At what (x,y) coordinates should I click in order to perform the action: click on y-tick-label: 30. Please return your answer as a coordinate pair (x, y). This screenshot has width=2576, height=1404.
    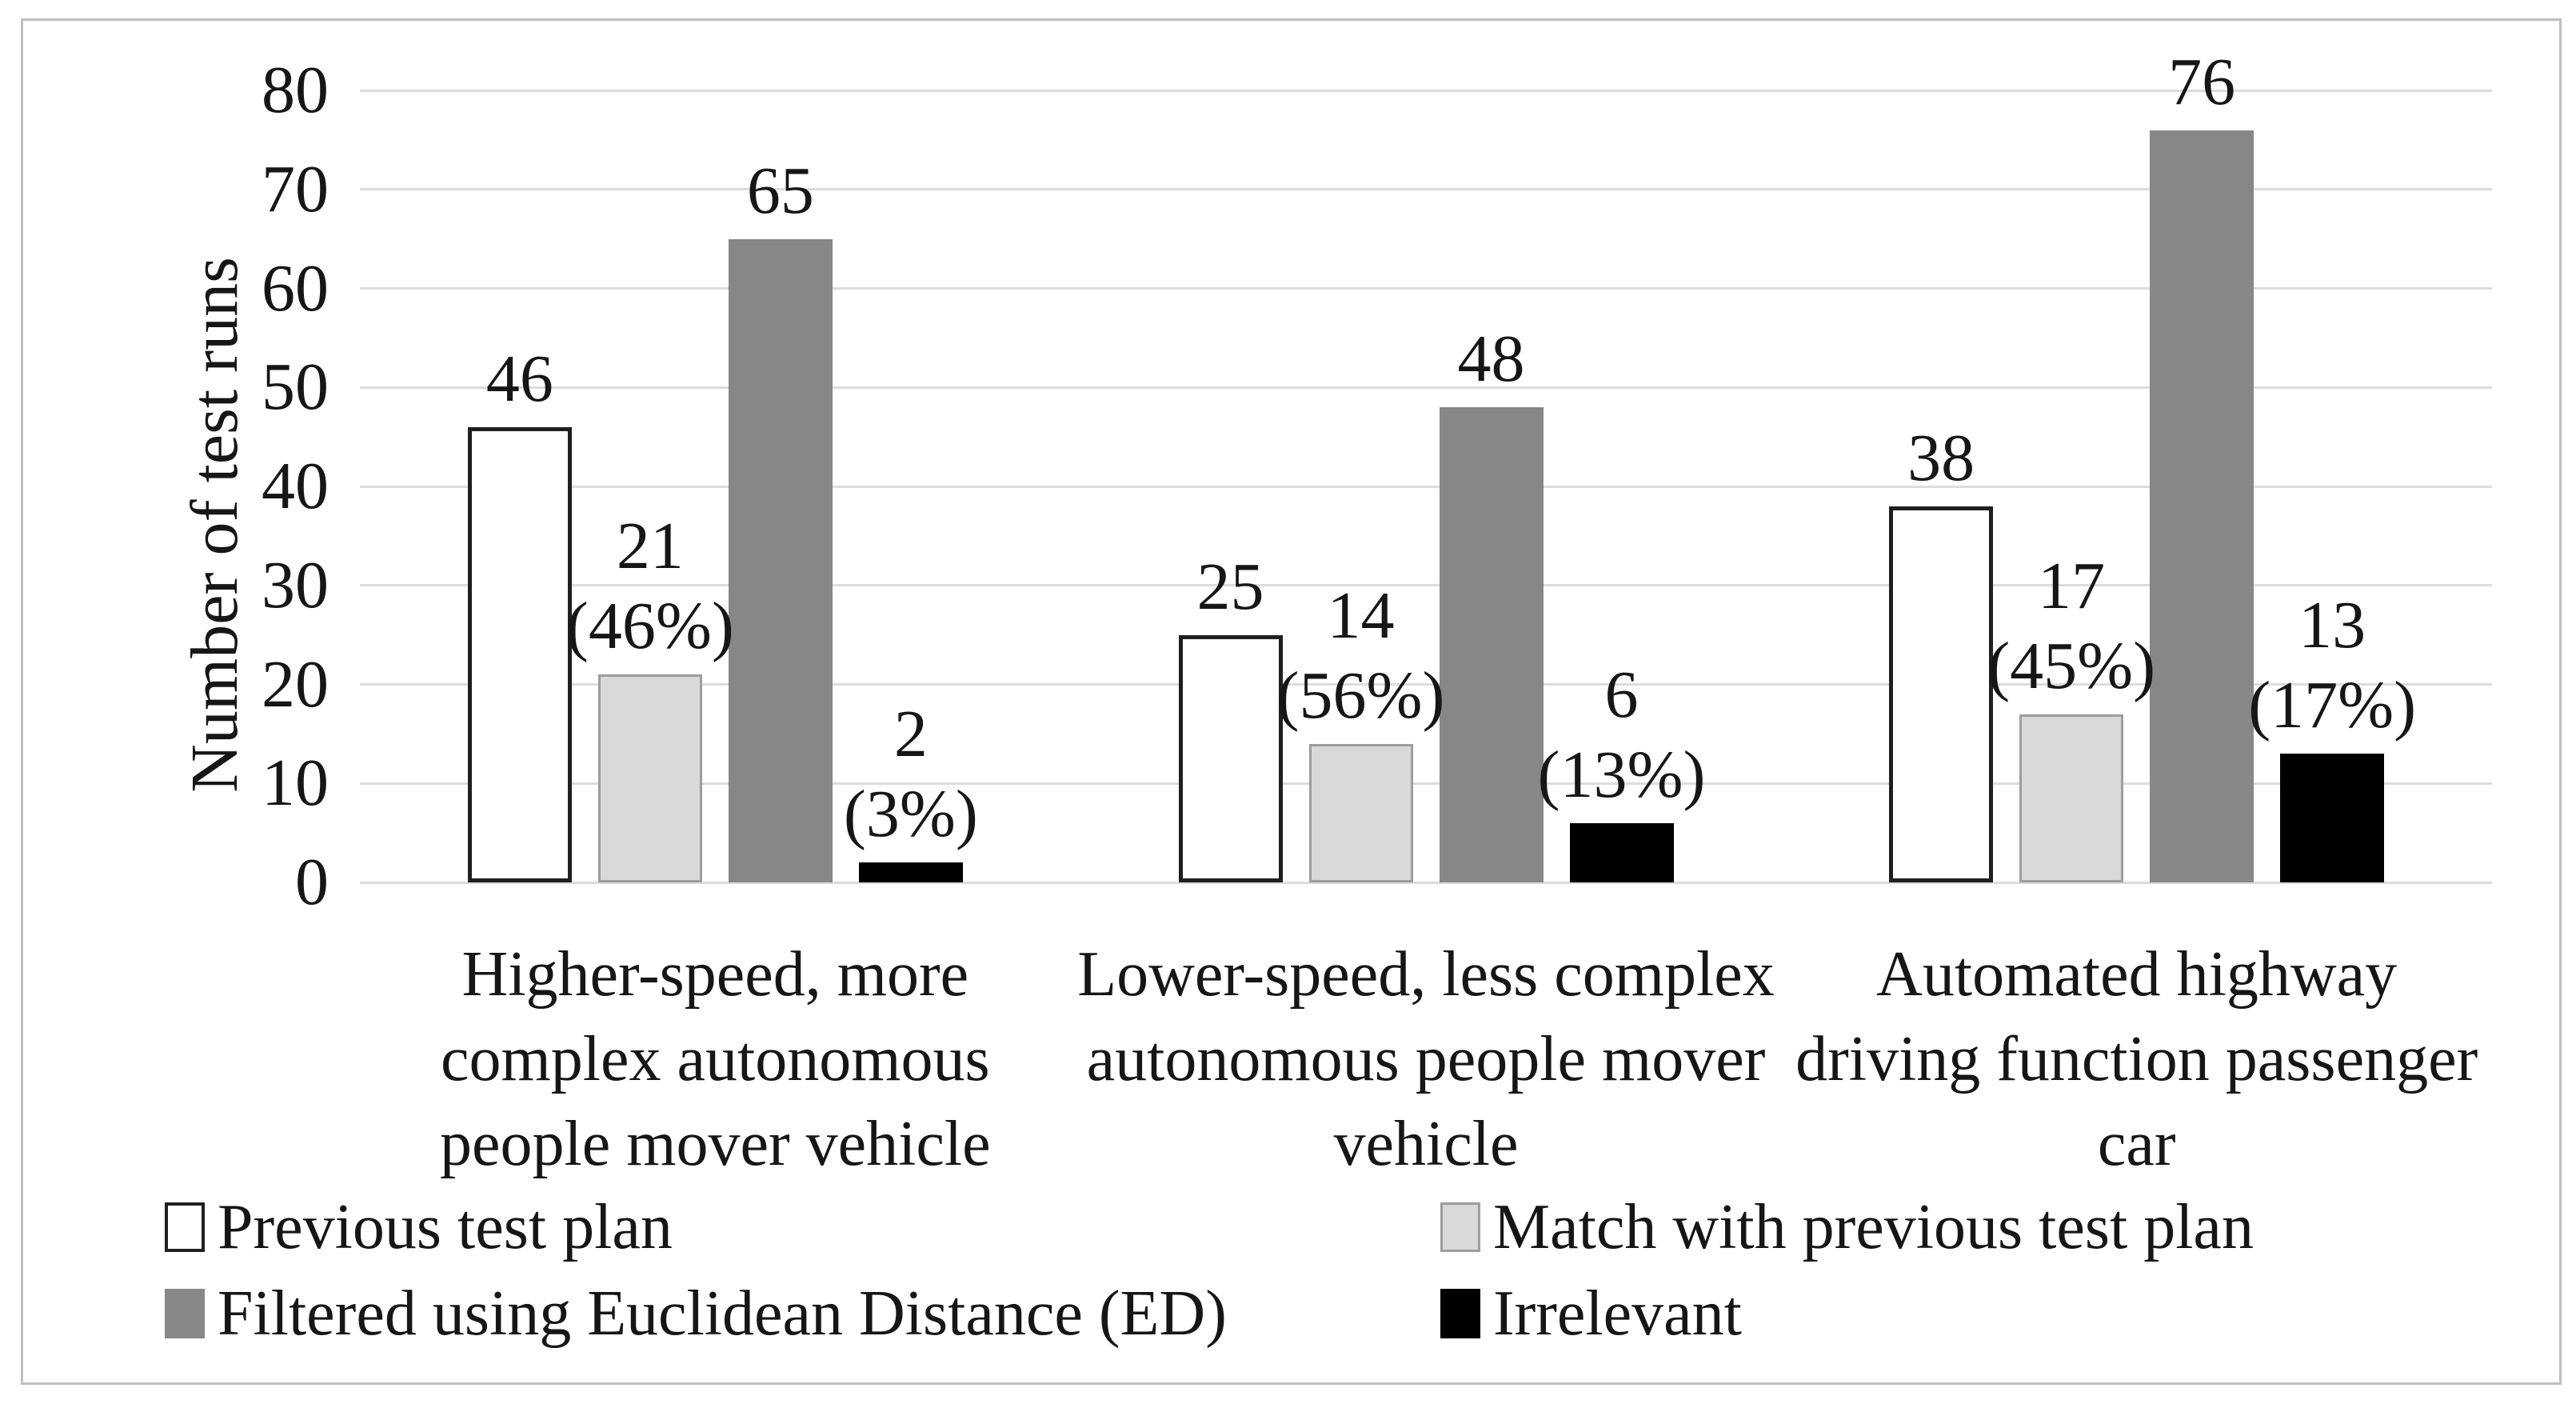
    Looking at the image, I should click on (295, 584).